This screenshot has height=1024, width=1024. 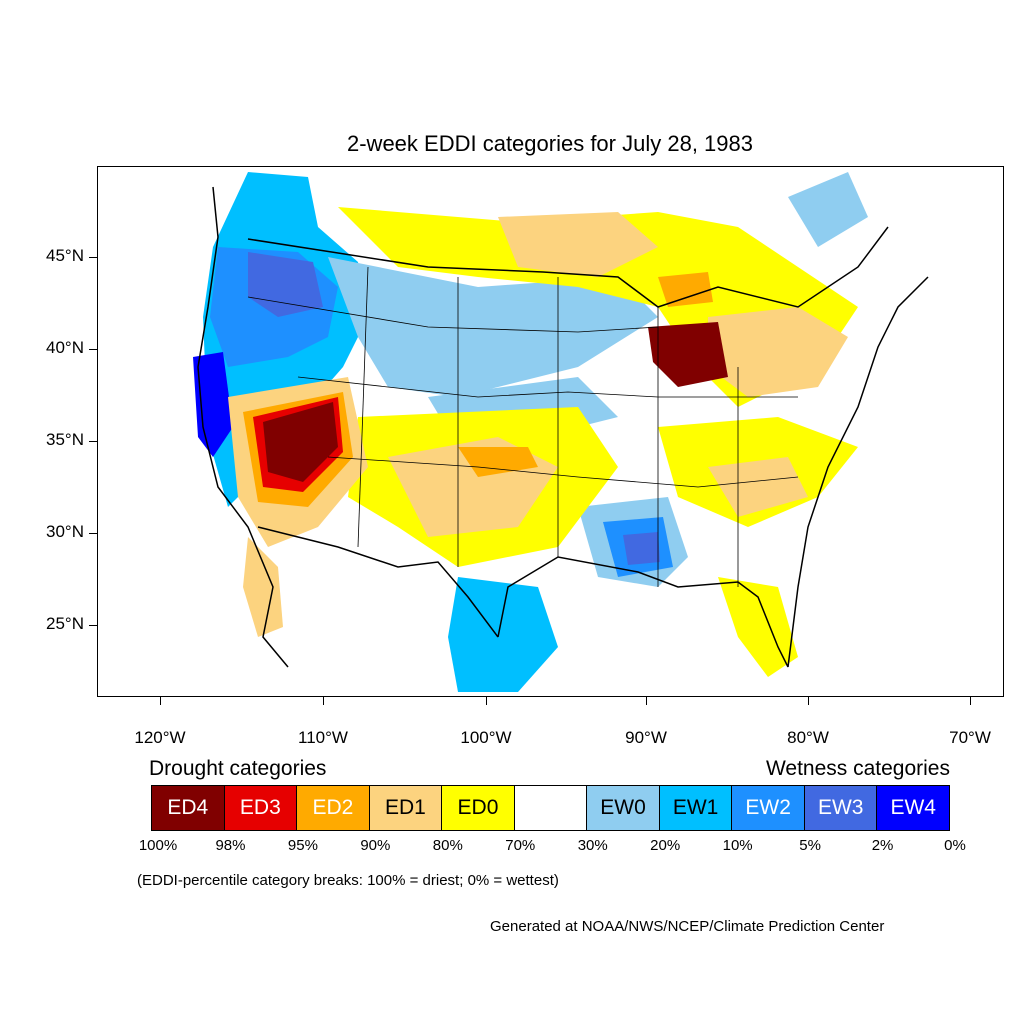 I want to click on gulf-coast, so click(x=643, y=612).